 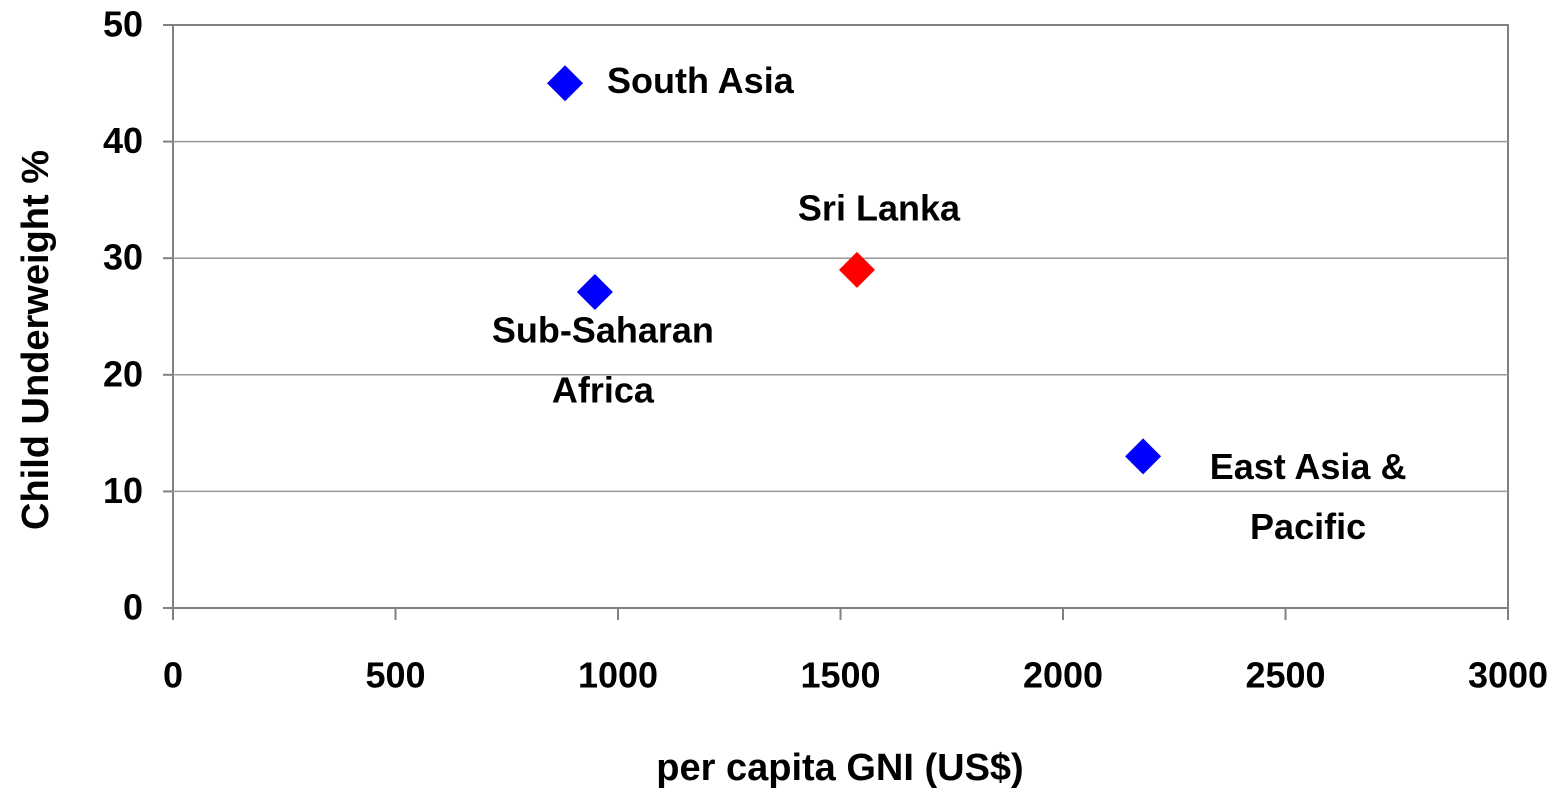 I want to click on y-tick-label: 10, so click(x=123, y=490).